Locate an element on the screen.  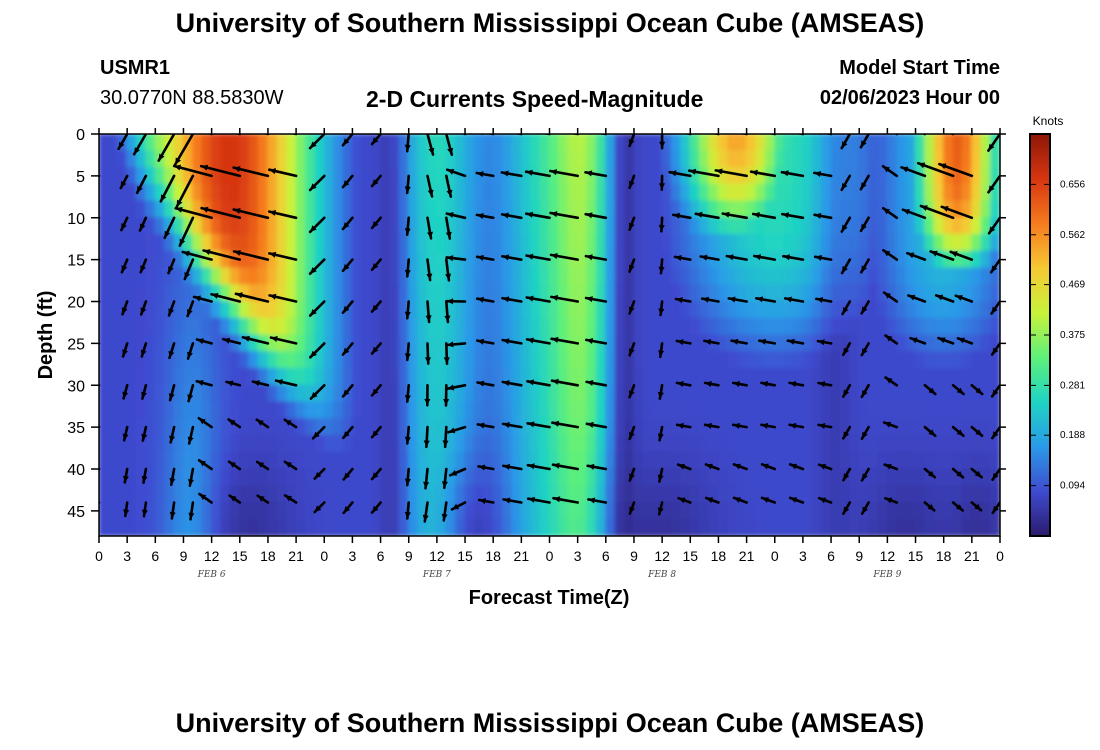
x-tick-label: 0 is located at coordinates (99, 556).